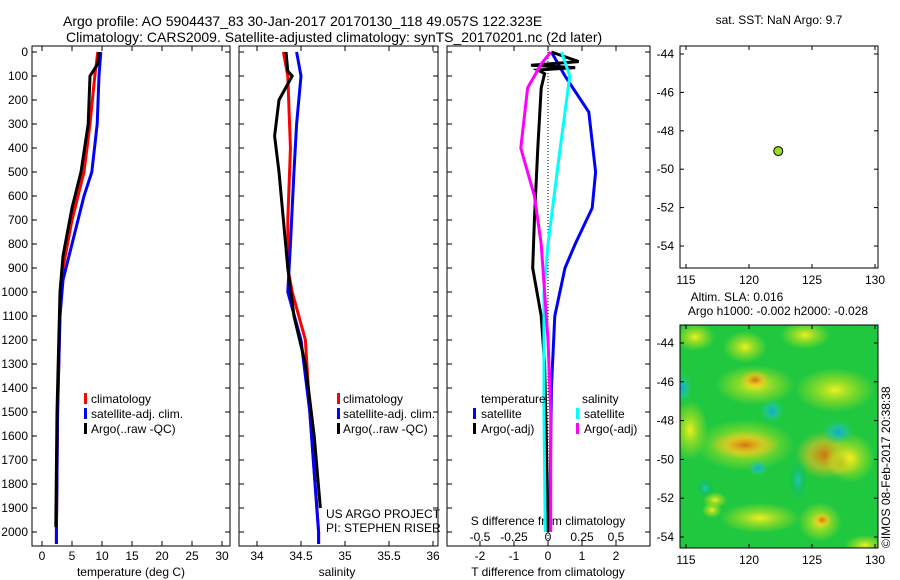 The height and width of the screenshot is (580, 900). What do you see at coordinates (779, 20) in the screenshot?
I see `sst-map-title: sat. SST: NaN Argo: 9.7` at bounding box center [779, 20].